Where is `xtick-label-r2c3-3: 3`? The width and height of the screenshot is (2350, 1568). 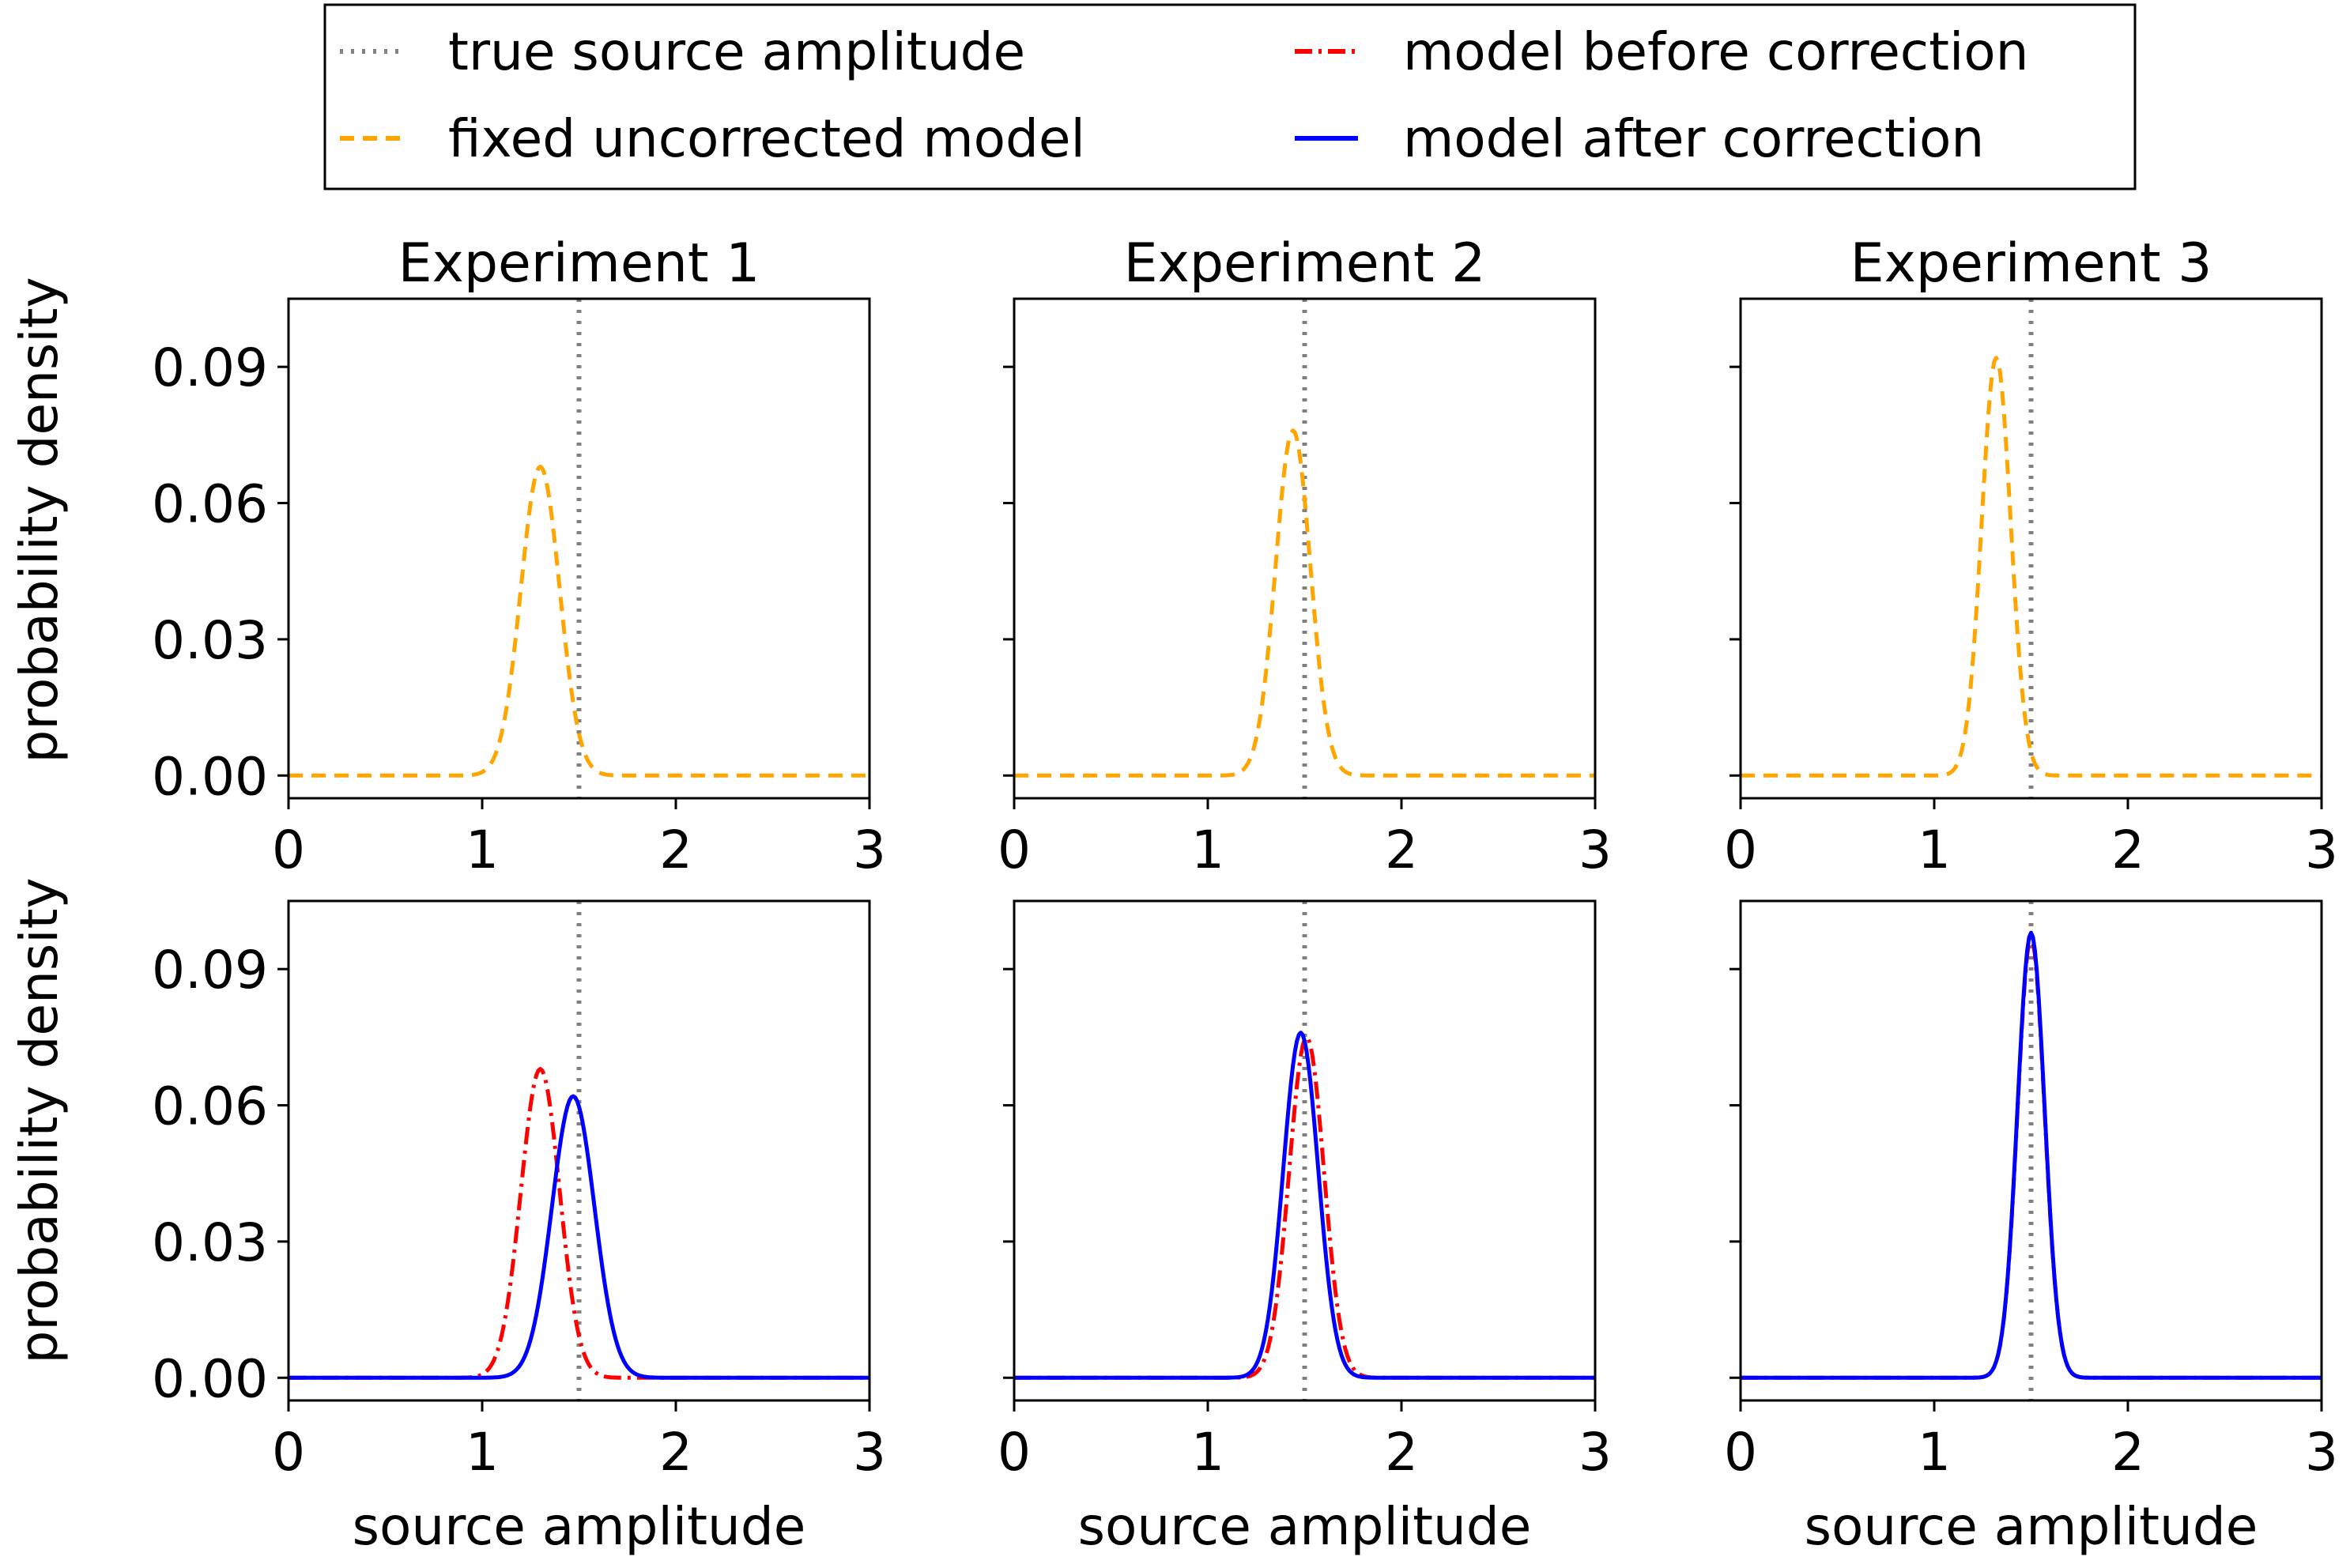 xtick-label-r2c3-3: 3 is located at coordinates (2321, 1452).